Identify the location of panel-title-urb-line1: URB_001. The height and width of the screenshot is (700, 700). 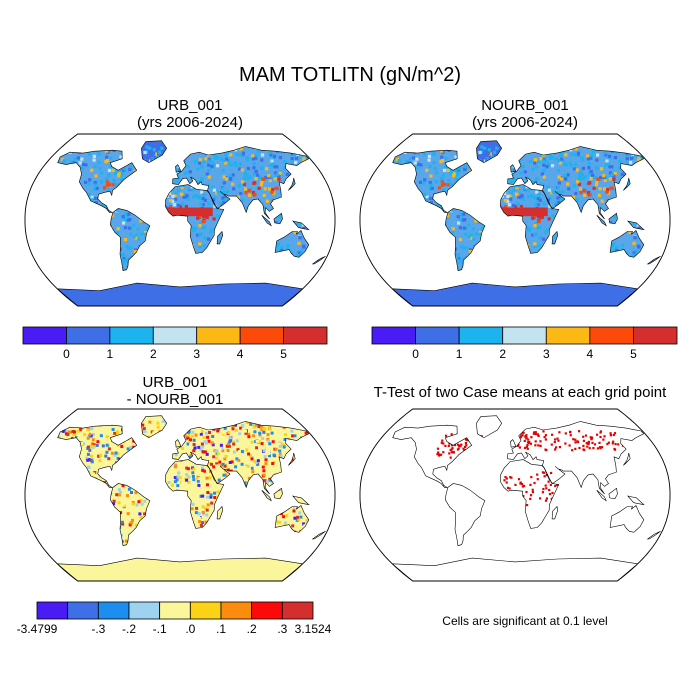
(190, 105).